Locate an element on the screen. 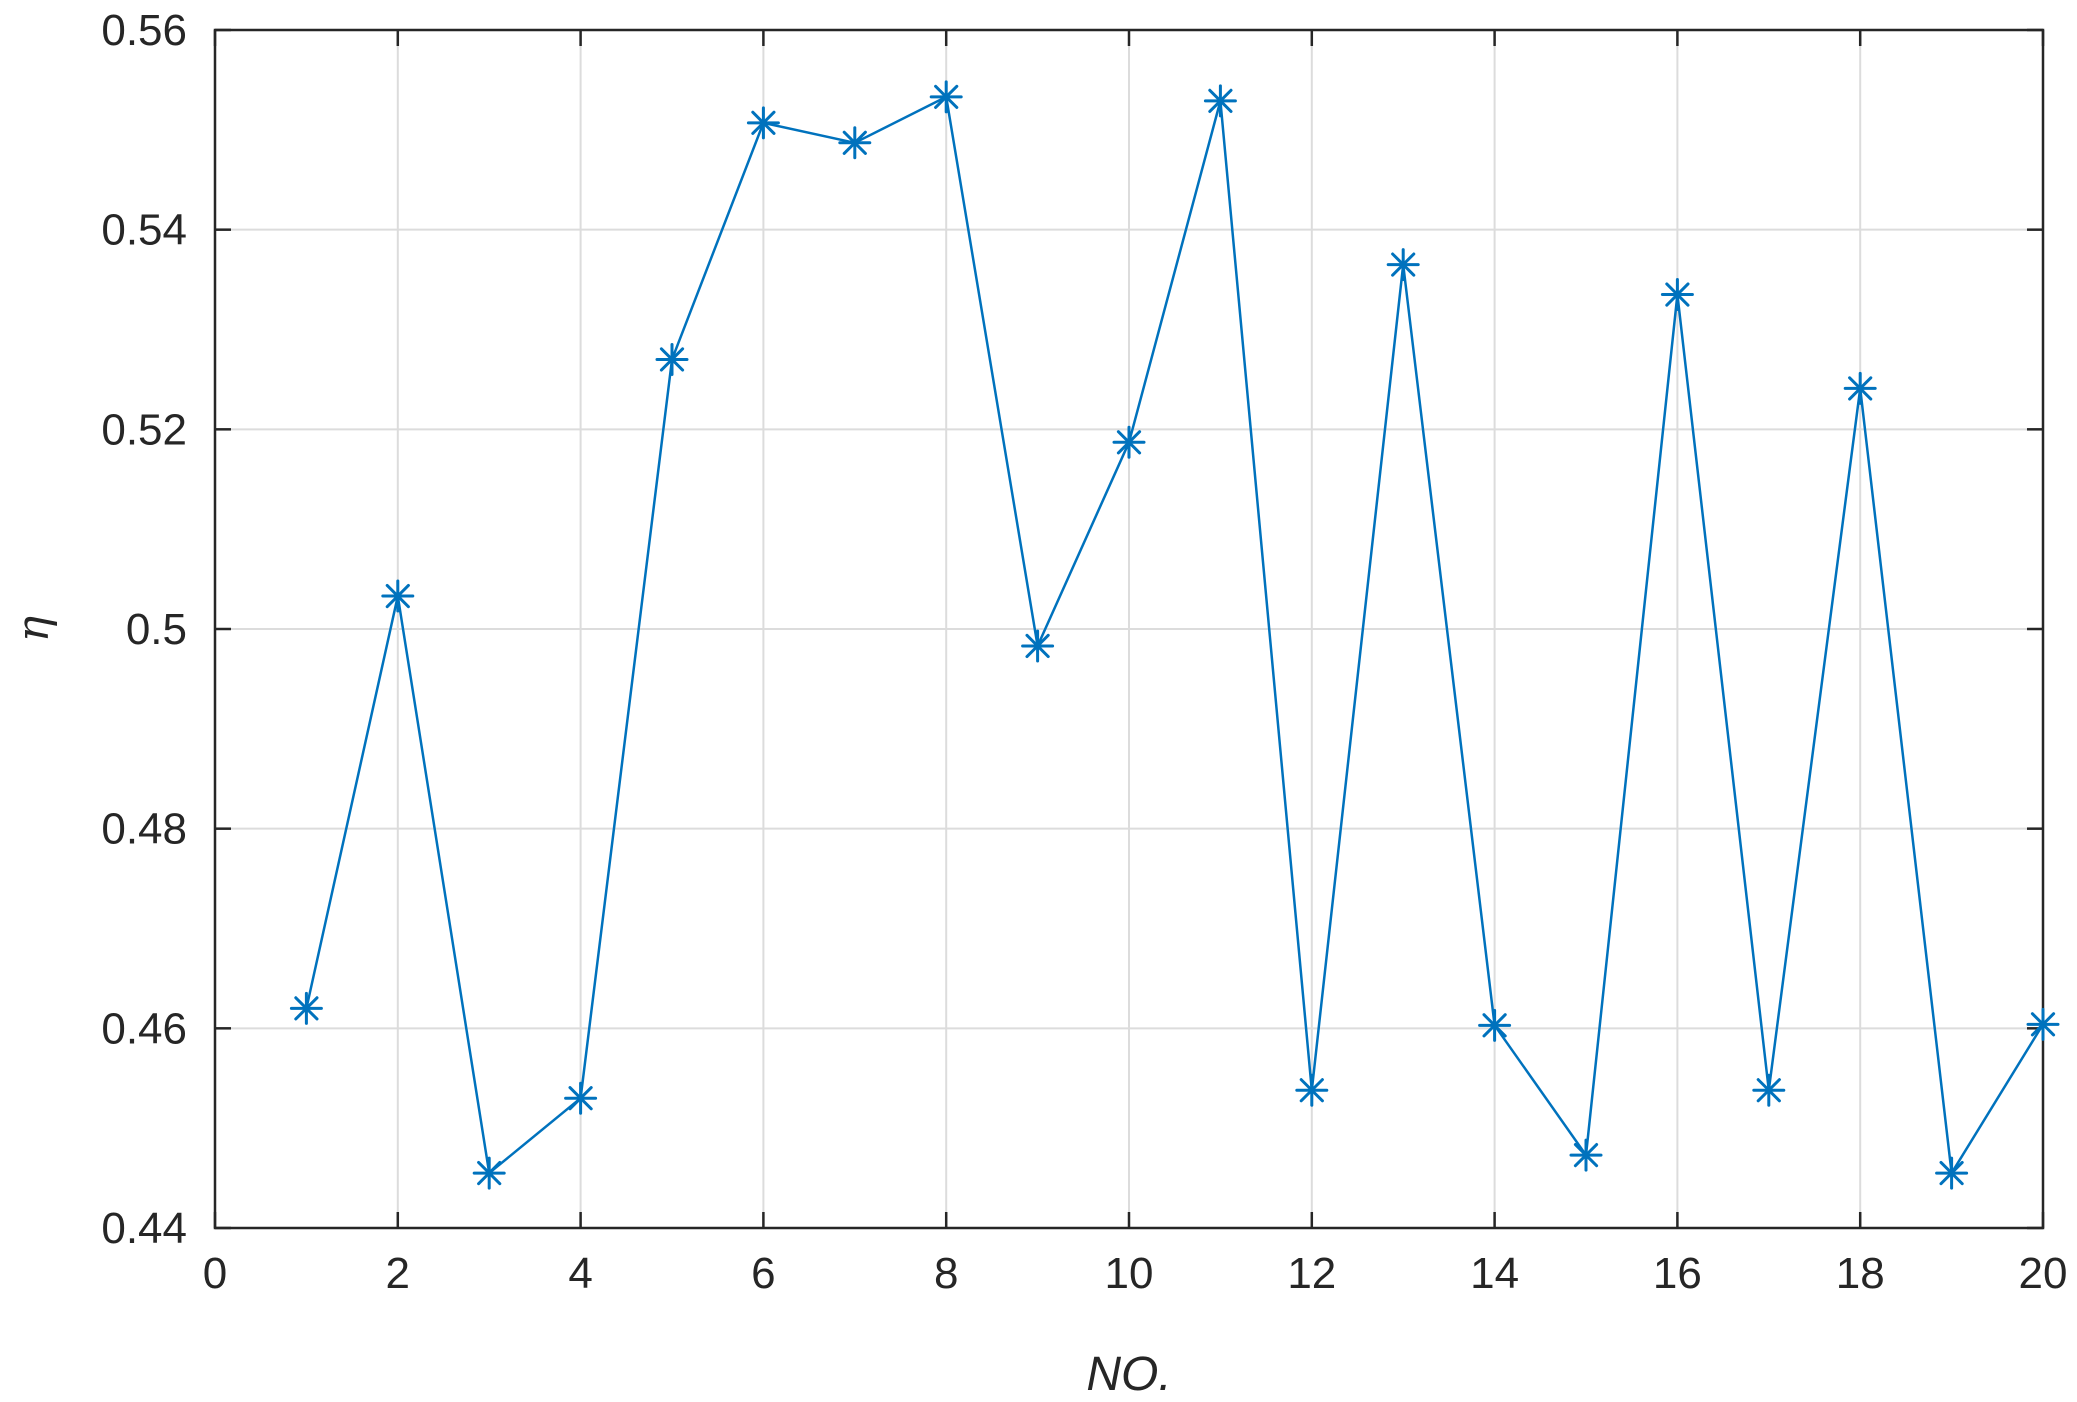 This screenshot has height=1402, width=2077. y-tick-labels: 0.44 0.46 0.48 0.5 0.52 0.54 0.56 is located at coordinates (144, 629).